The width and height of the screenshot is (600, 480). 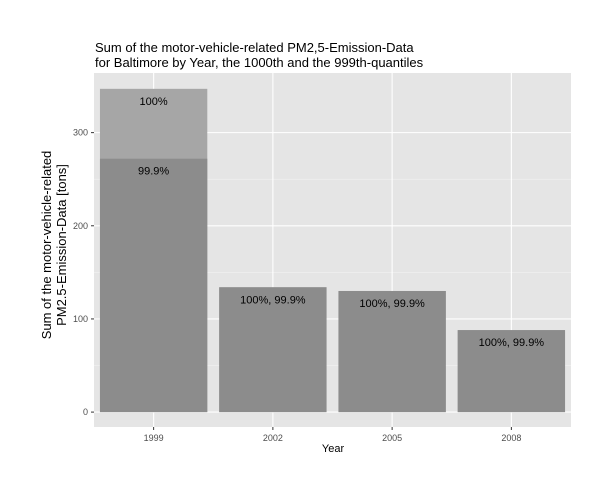 What do you see at coordinates (83, 272) in the screenshot?
I see `y-axis: 0 100 200 300` at bounding box center [83, 272].